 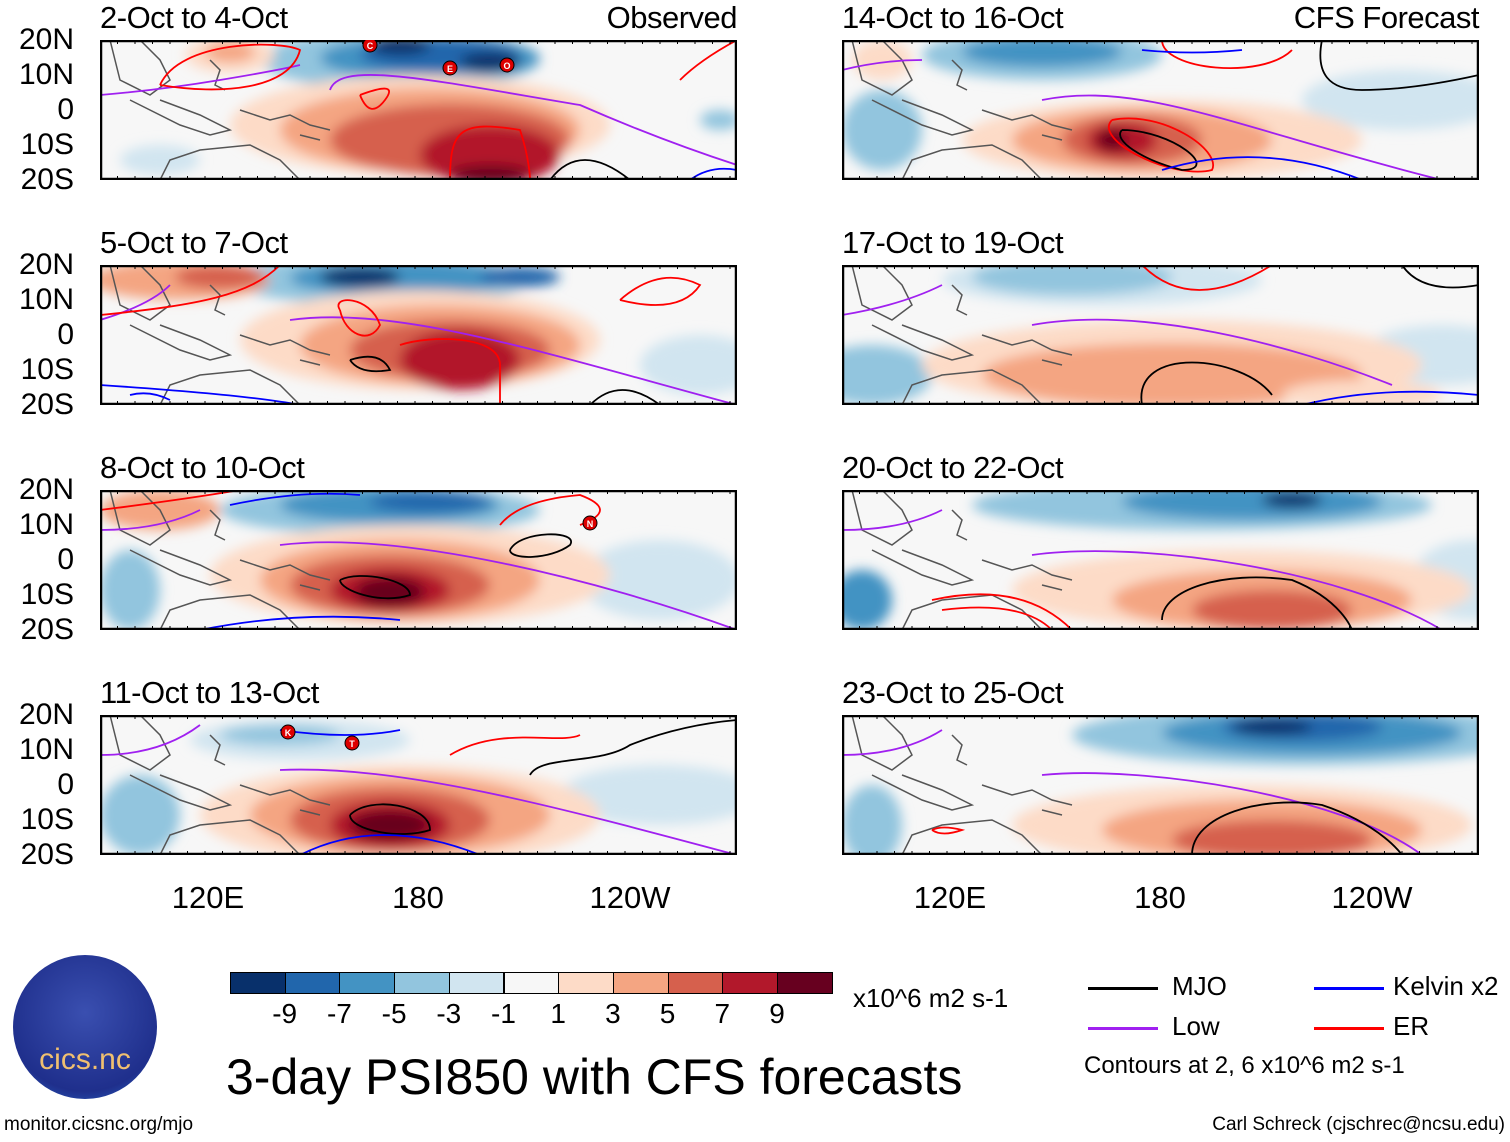 What do you see at coordinates (1446, 986) in the screenshot?
I see `legend-label: Kelvin x2` at bounding box center [1446, 986].